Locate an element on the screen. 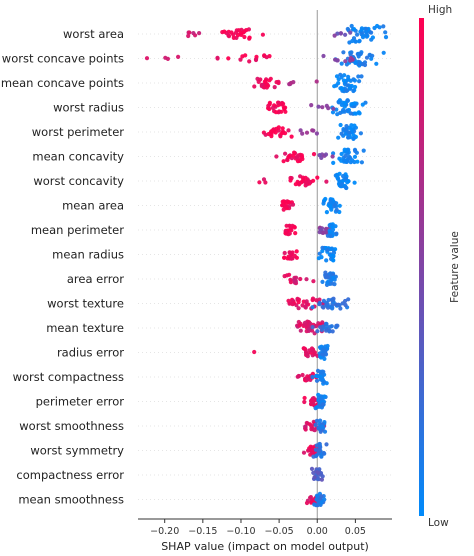 This screenshot has height=556, width=474. feature-label: mean smoothness is located at coordinates (71, 500).